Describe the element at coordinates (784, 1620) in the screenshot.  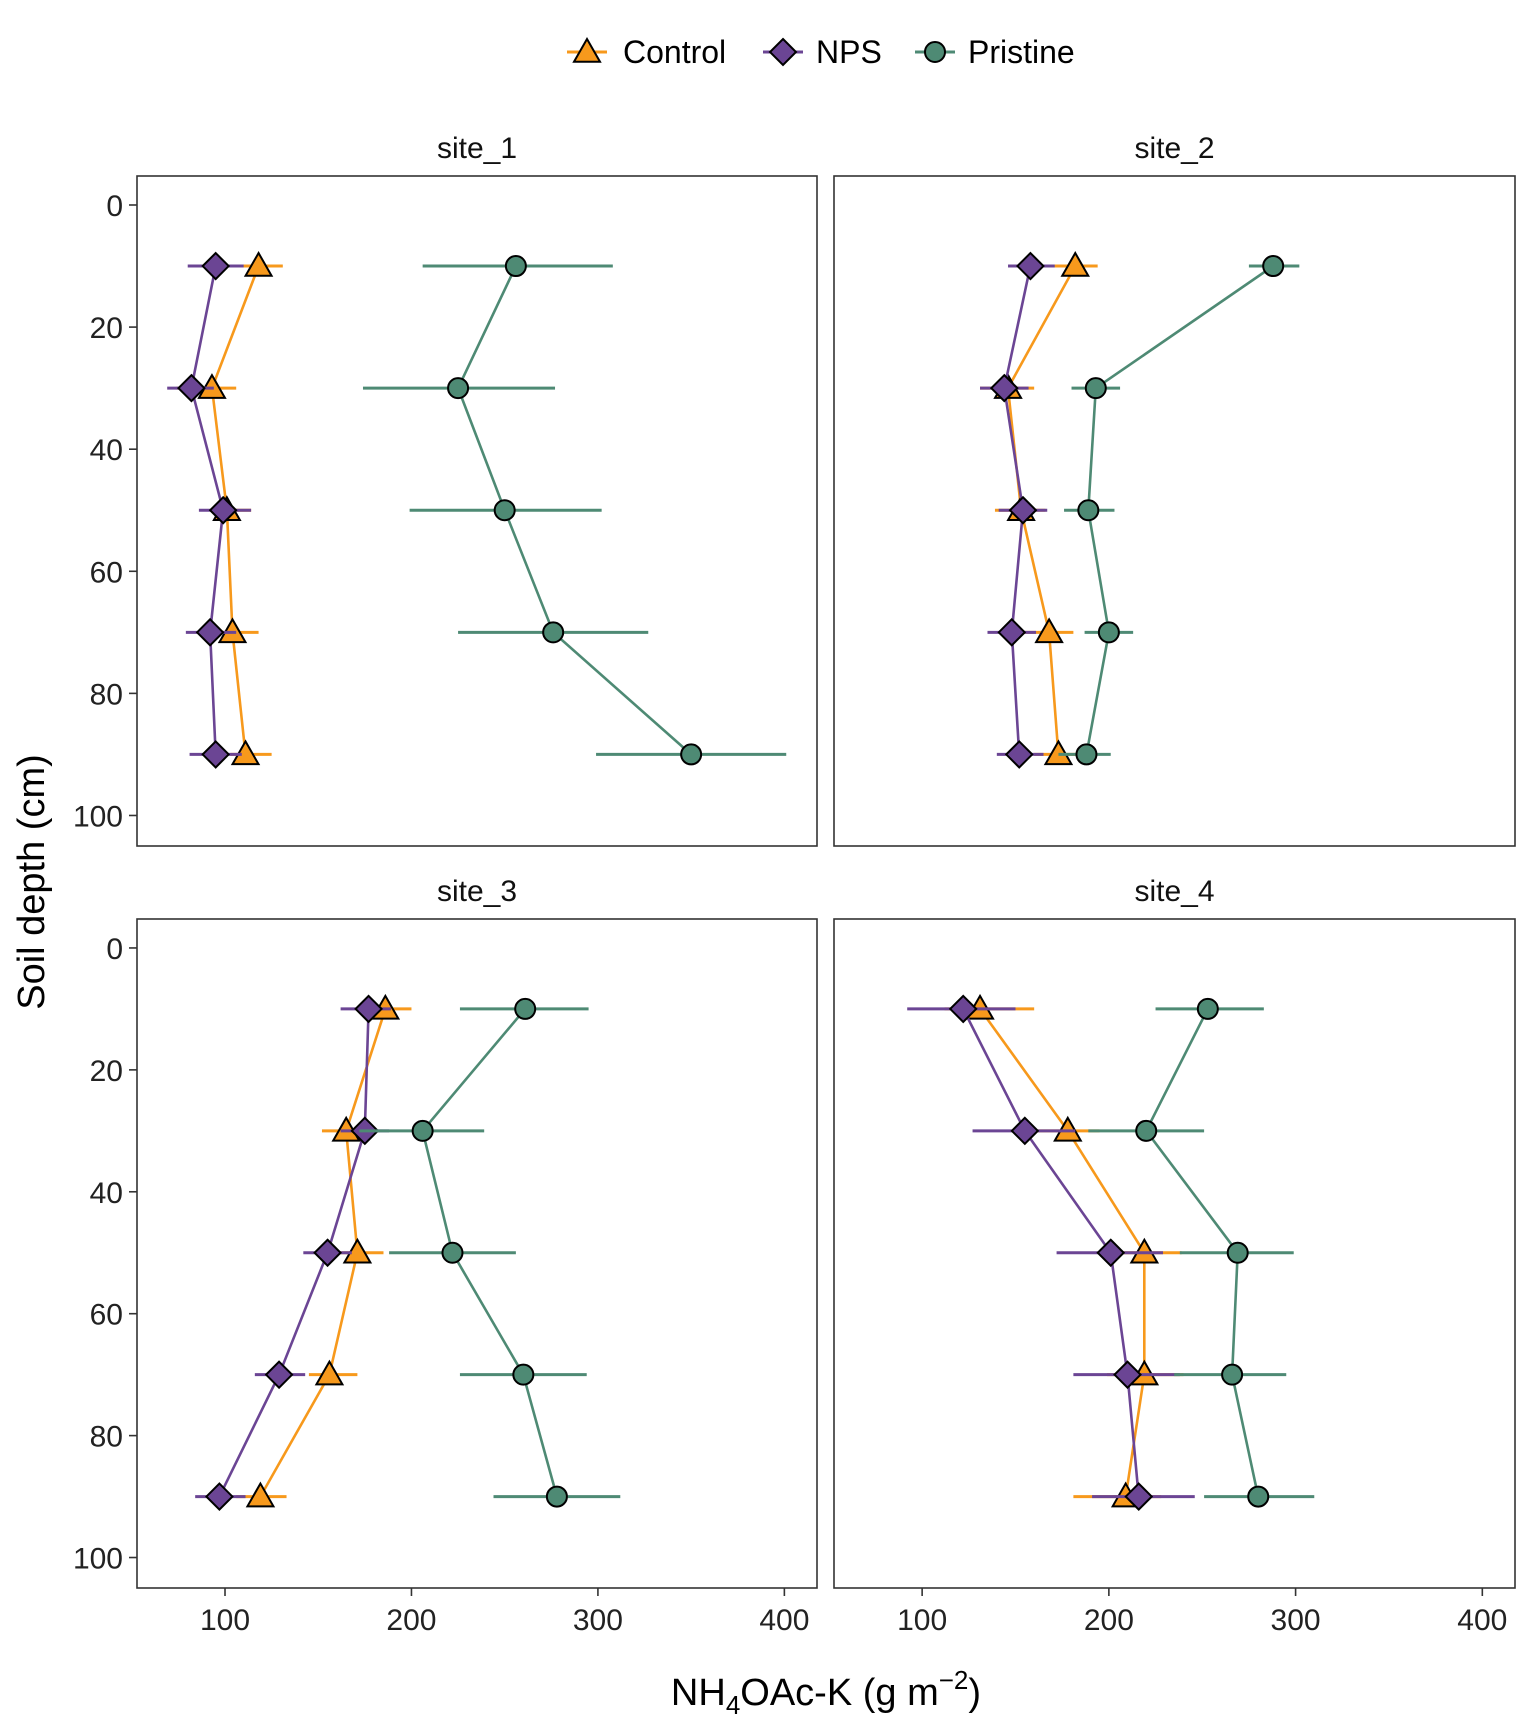
I see `x-tick-label: 400` at that location.